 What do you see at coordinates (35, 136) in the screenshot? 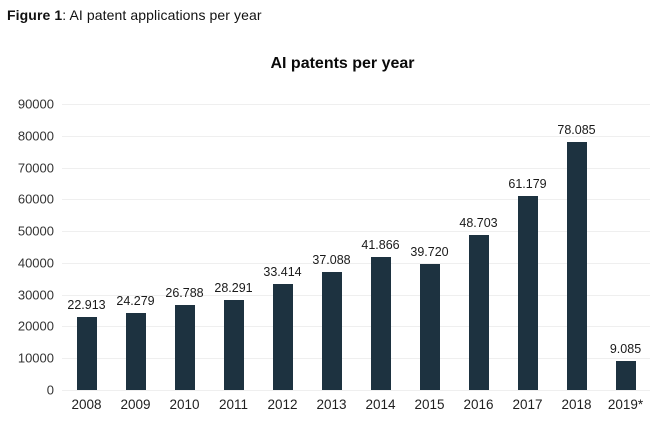
I see `y-tick-label: 80000` at bounding box center [35, 136].